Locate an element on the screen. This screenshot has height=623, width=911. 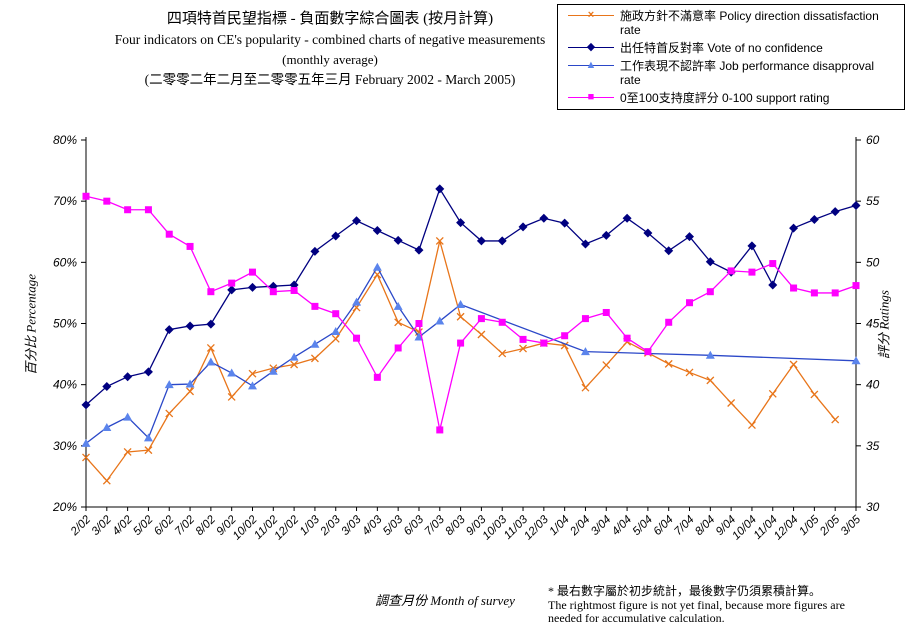
x-tick-label: 7/04 is located at coordinates (684, 526).